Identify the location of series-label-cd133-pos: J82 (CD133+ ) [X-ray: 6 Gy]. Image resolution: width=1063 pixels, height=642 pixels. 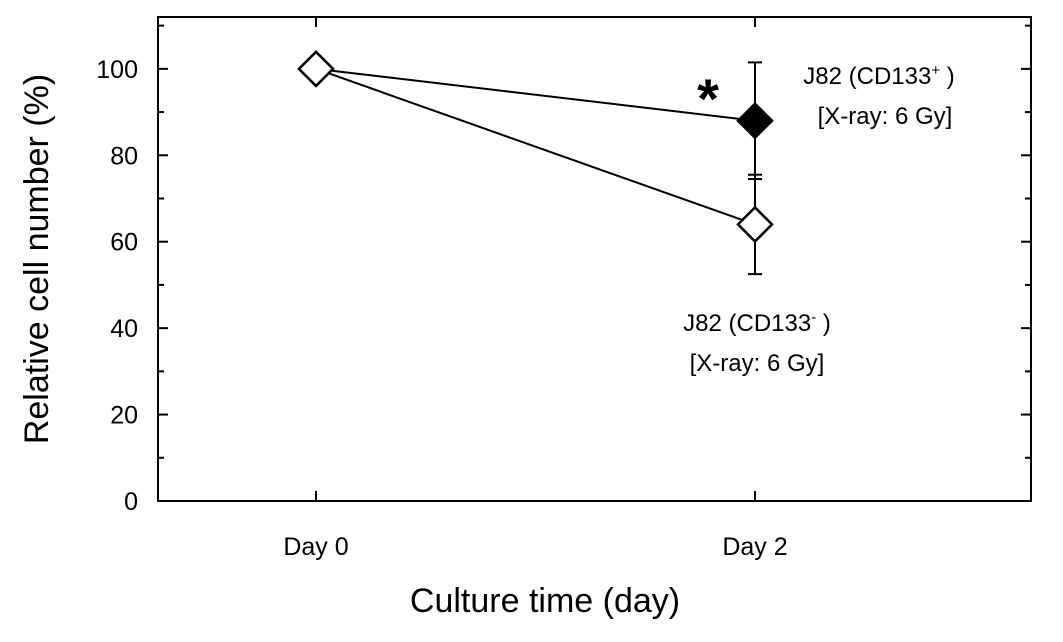
(879, 96).